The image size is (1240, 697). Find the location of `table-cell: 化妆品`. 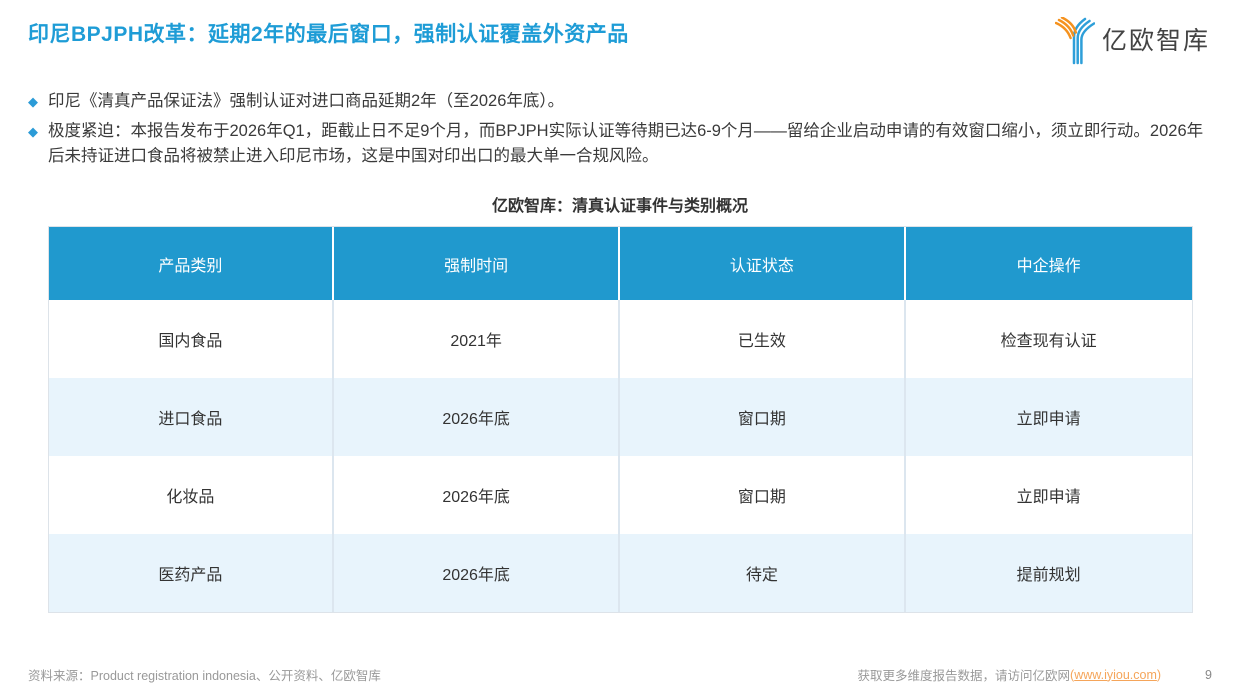

table-cell: 化妆品 is located at coordinates (191, 495).